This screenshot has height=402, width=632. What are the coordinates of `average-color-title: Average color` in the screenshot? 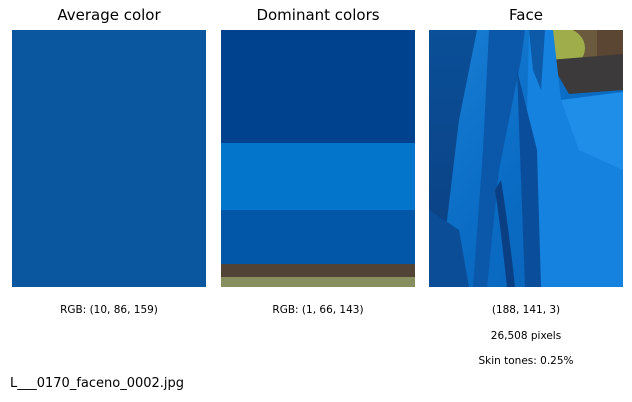 It's located at (109, 15).